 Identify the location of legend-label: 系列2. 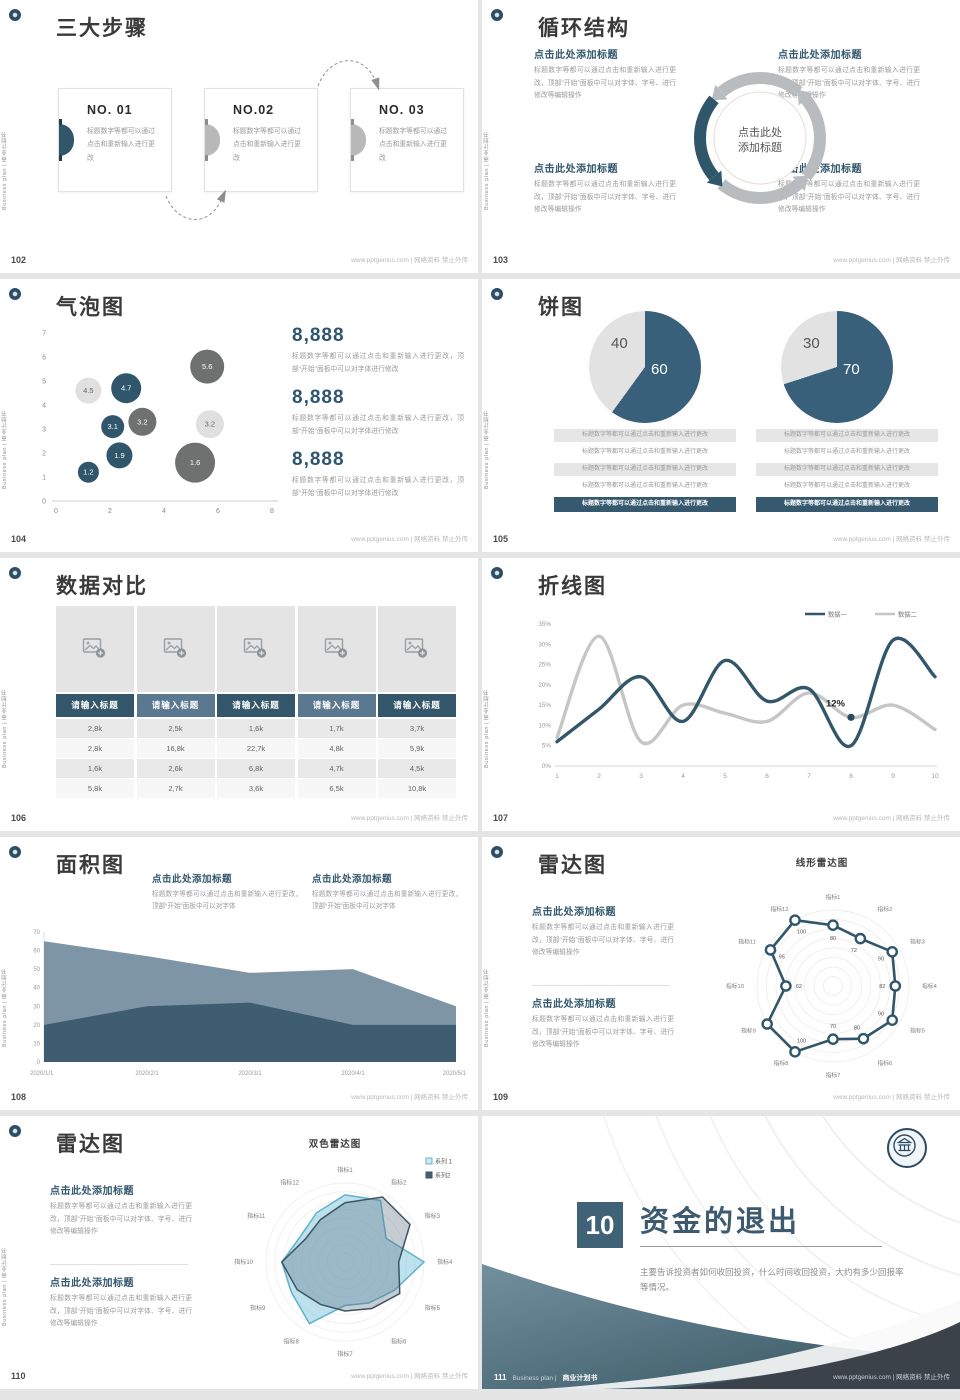
(443, 1176).